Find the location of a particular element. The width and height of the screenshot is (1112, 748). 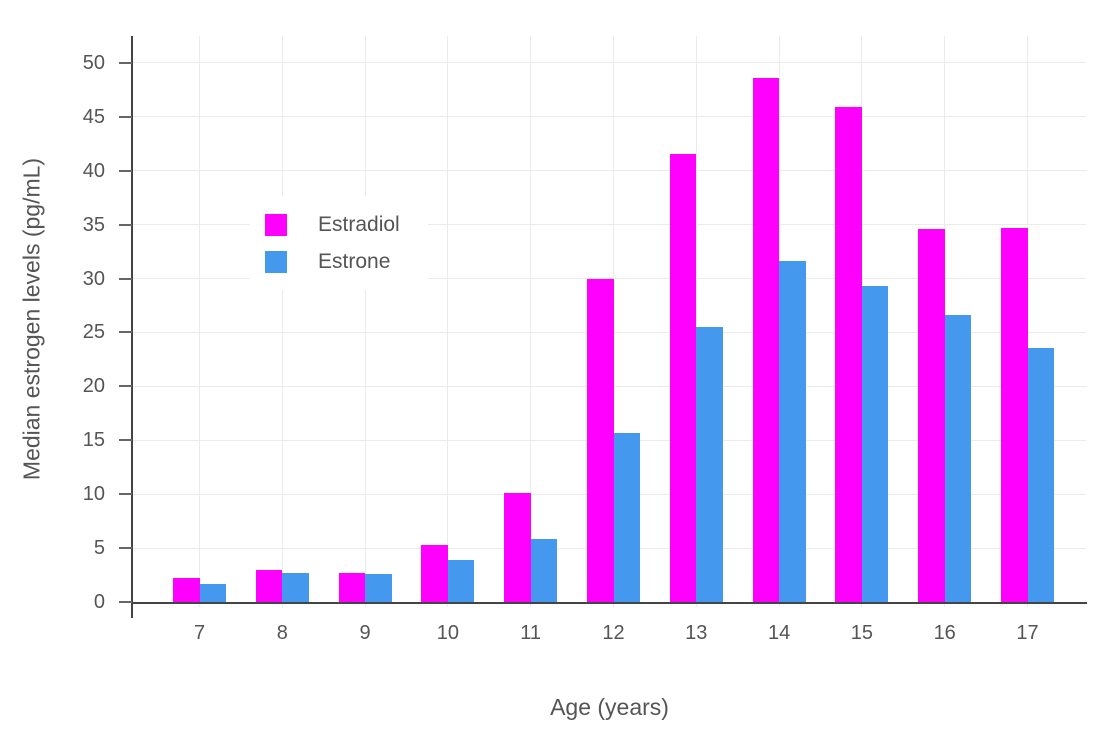

x-axis-title: Age (years) is located at coordinates (609, 707).